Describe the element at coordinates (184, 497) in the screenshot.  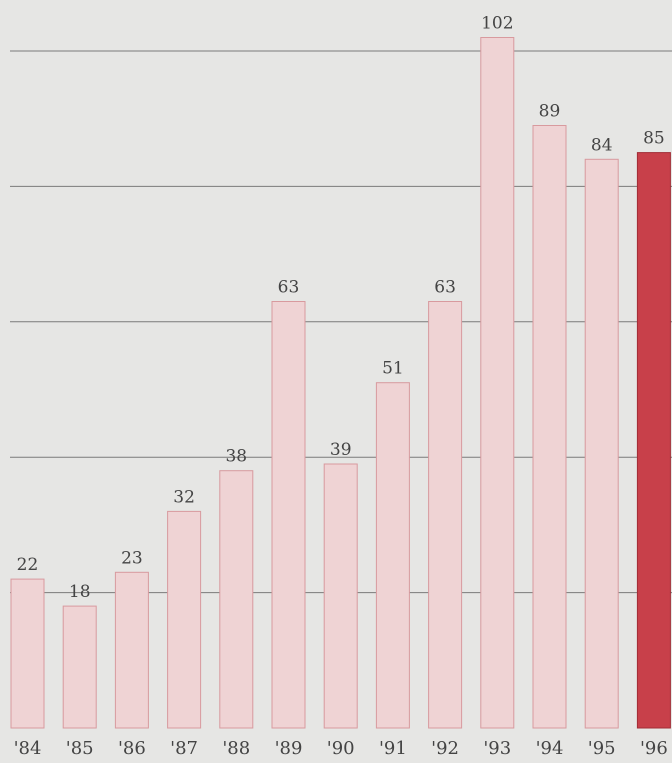
I see `data-label: 32` at that location.